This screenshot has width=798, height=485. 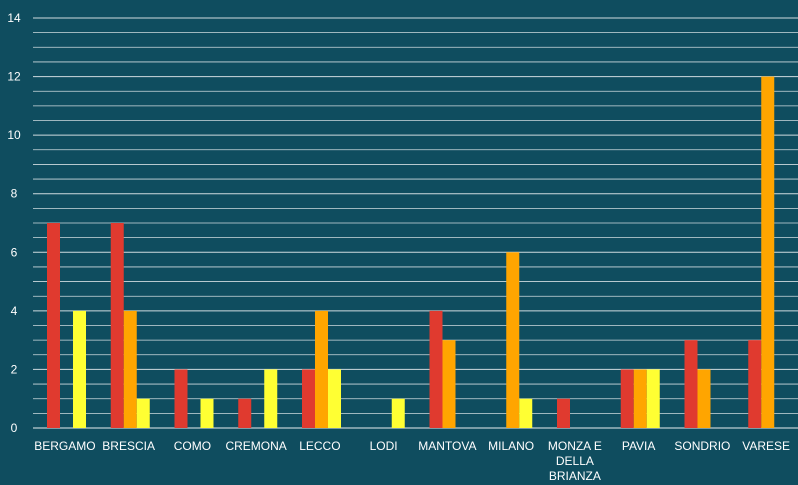 What do you see at coordinates (14, 135) in the screenshot?
I see `y-tick-label: 10` at bounding box center [14, 135].